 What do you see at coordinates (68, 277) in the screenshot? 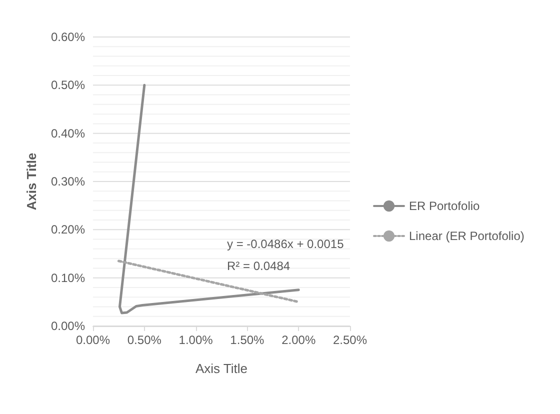
I see `y-tick-label: 0.10%` at bounding box center [68, 277].